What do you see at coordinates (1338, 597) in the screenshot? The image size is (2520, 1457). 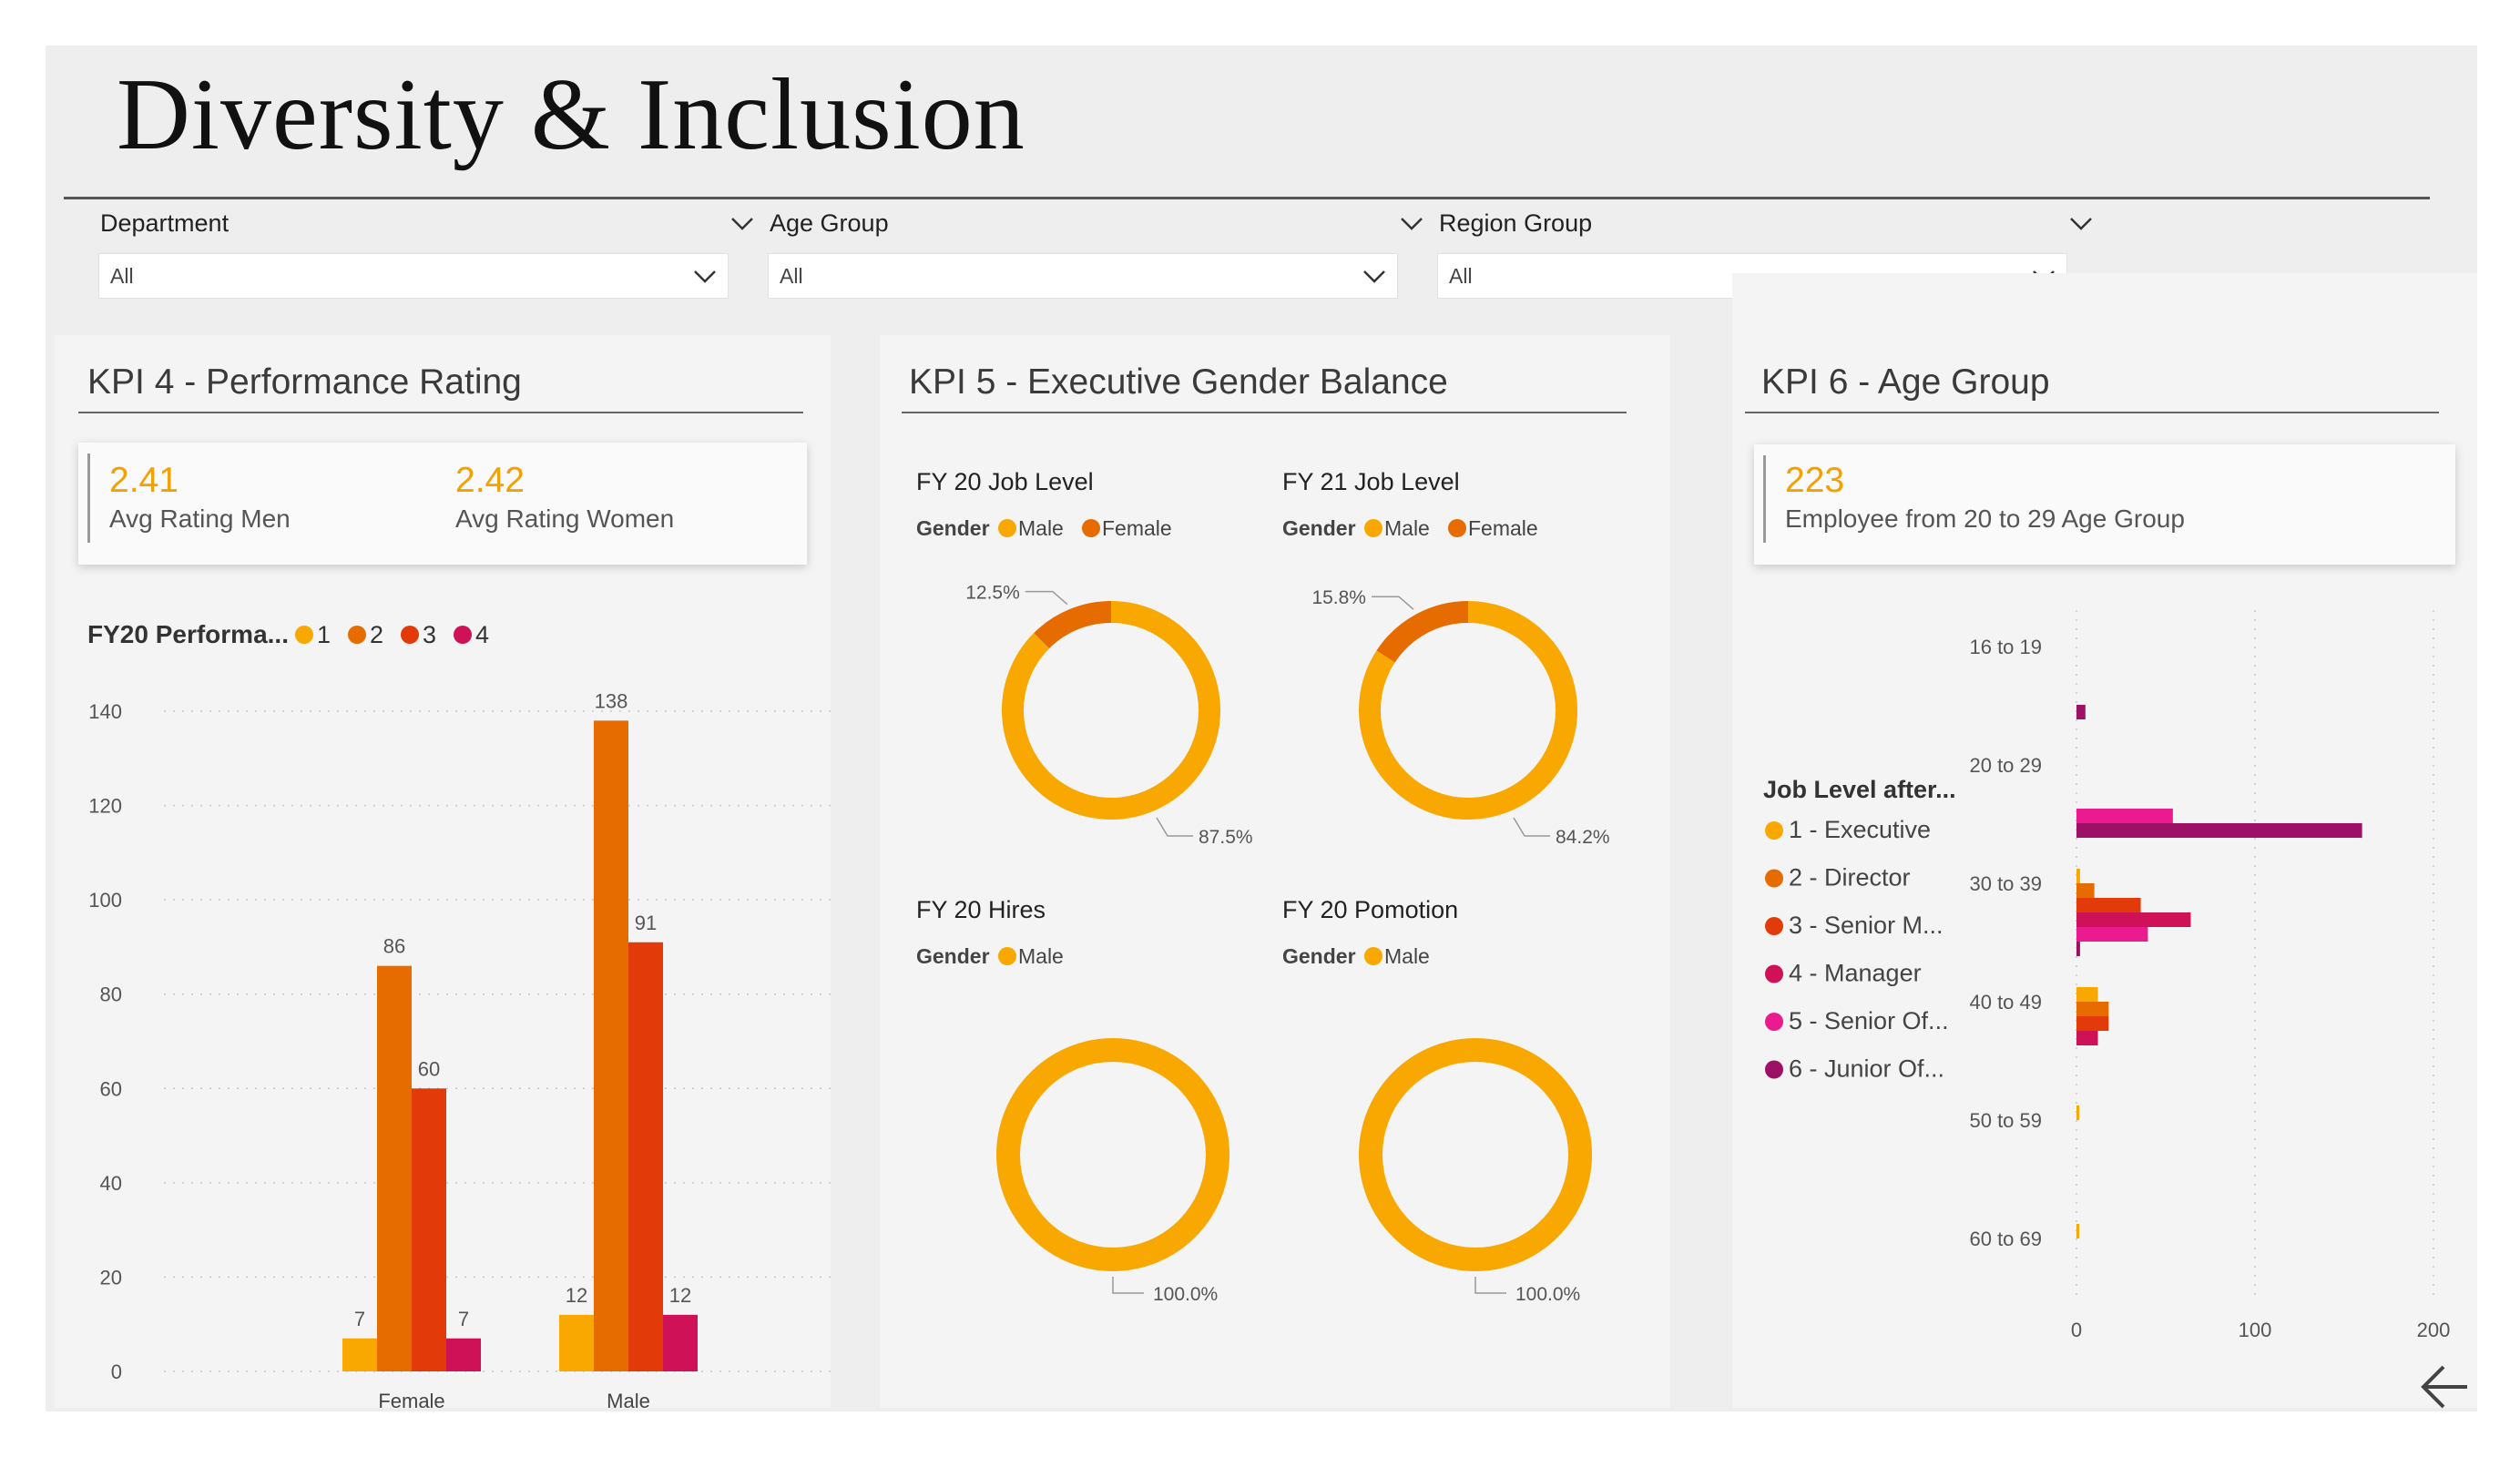 I see `data-label: 15.8%` at bounding box center [1338, 597].